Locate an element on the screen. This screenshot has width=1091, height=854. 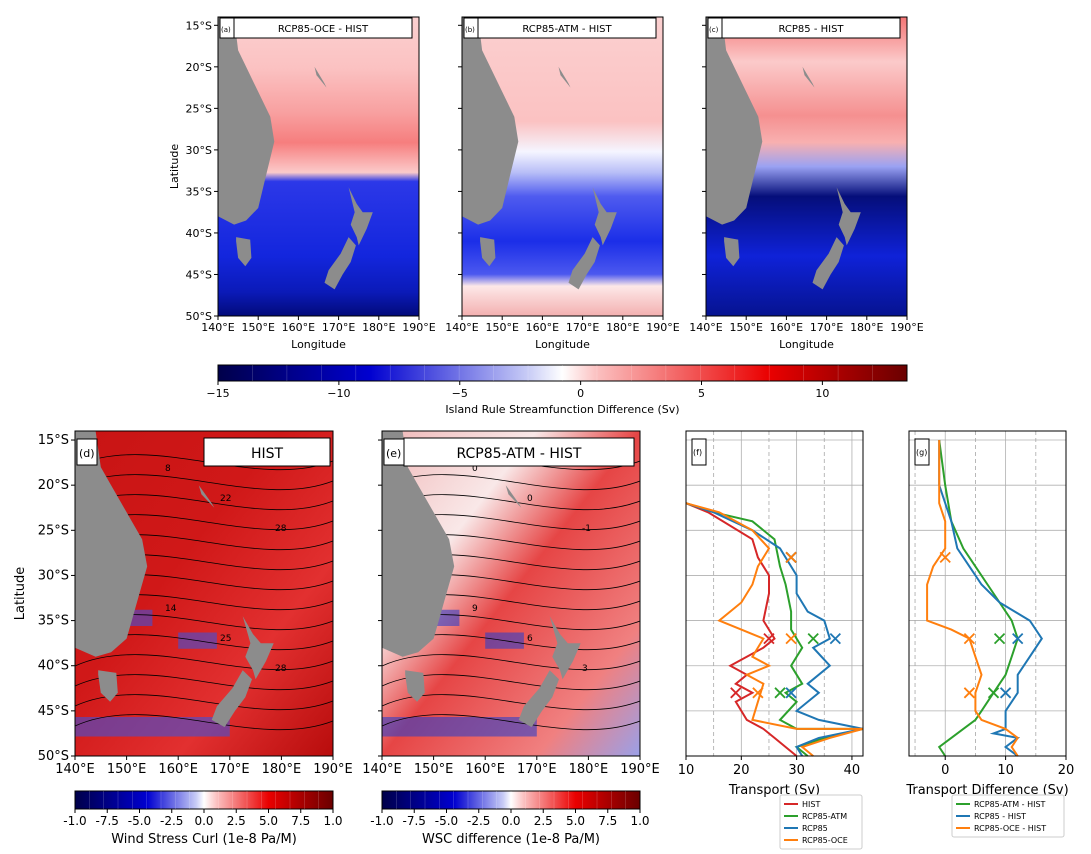
legend-box is located at coordinates (821, 822).